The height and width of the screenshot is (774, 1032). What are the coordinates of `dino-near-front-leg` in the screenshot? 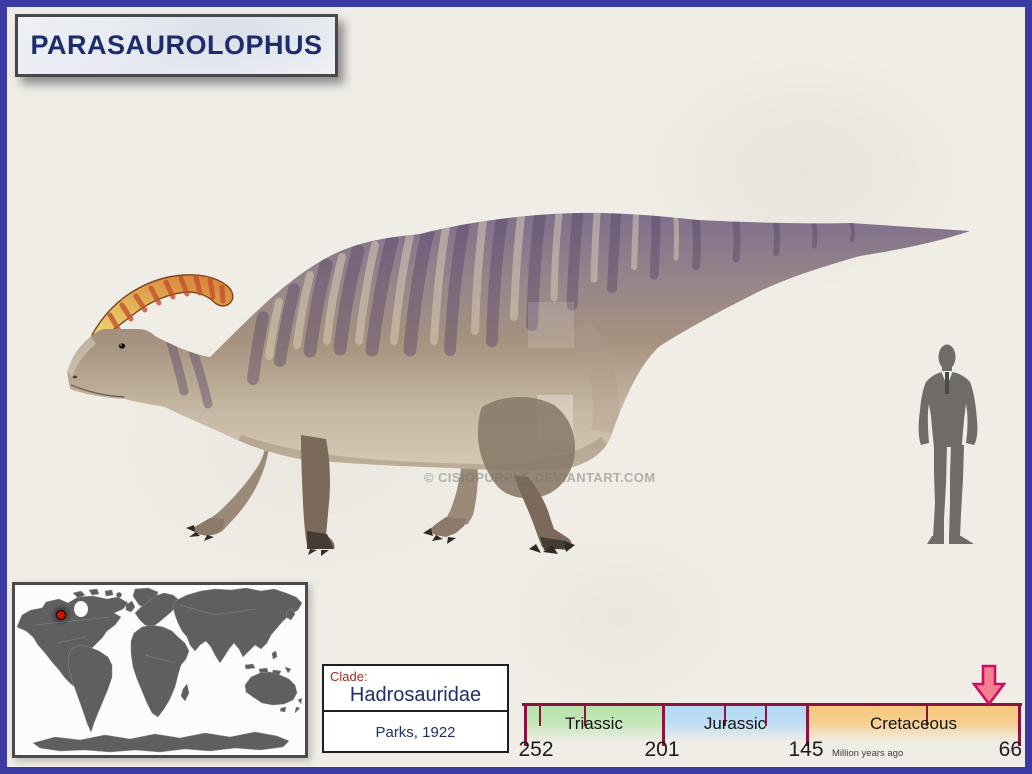 It's located at (318, 495).